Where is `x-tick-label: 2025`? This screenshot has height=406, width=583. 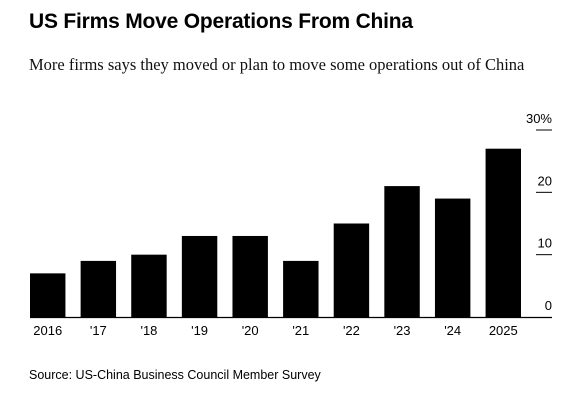
x-tick-label: 2025 is located at coordinates (503, 330).